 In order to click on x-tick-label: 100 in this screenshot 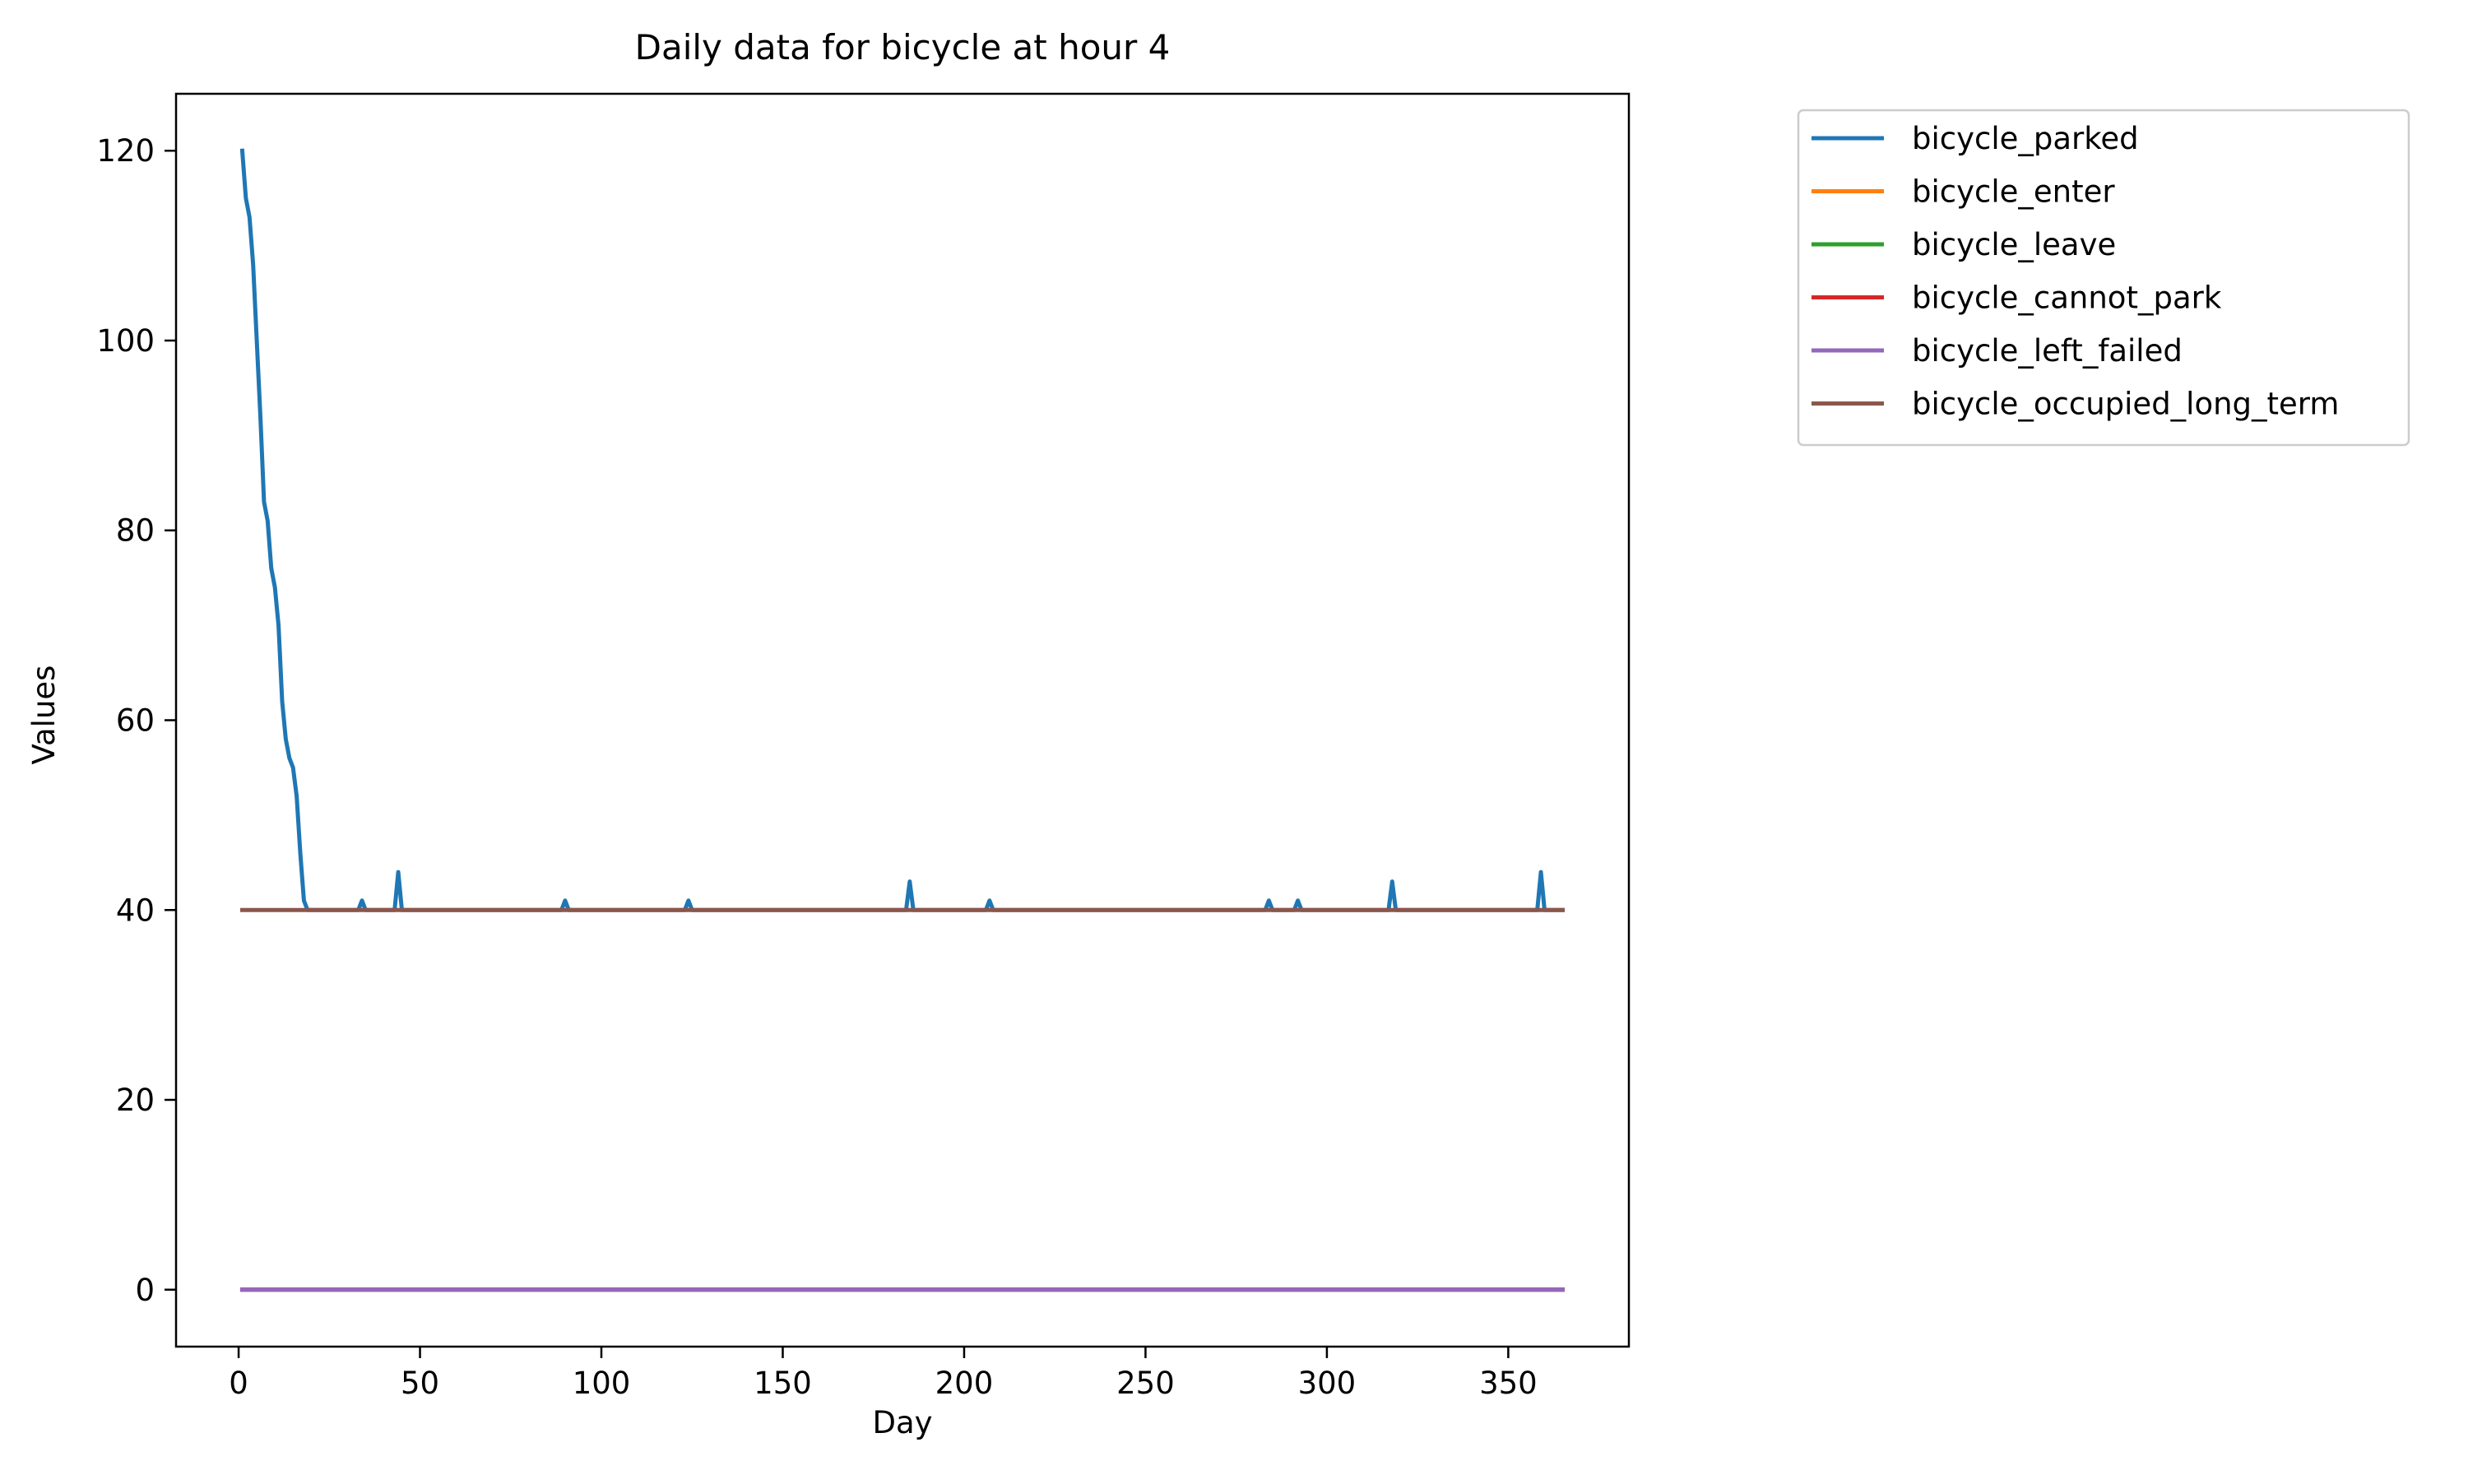, I will do `click(602, 1383)`.